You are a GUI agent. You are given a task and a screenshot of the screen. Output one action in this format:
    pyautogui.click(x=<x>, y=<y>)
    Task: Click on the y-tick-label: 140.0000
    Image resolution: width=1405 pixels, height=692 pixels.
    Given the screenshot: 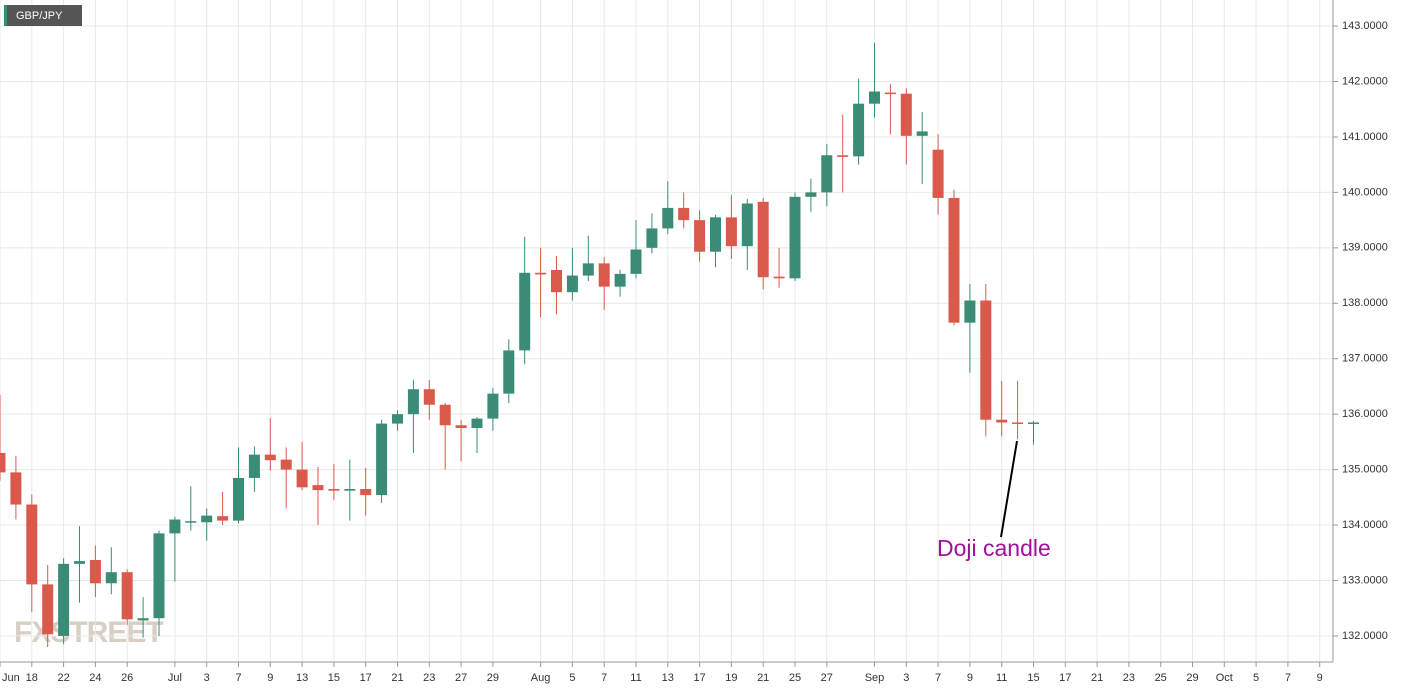 What is the action you would take?
    pyautogui.click(x=1365, y=192)
    